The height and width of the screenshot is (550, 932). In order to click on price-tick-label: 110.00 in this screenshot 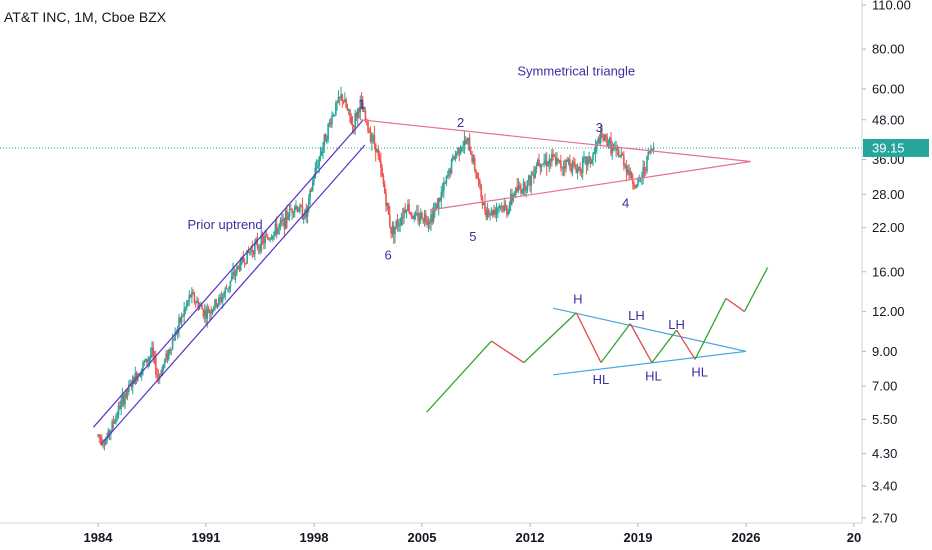, I will do `click(891, 6)`.